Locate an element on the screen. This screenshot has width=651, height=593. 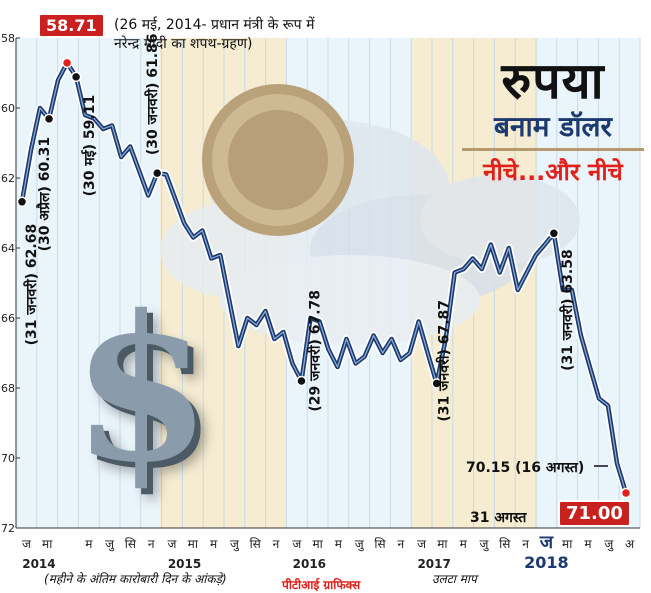
title-block: रुपया बनाम डॉलर नीचे...और नीचे is located at coordinates (553, 119).